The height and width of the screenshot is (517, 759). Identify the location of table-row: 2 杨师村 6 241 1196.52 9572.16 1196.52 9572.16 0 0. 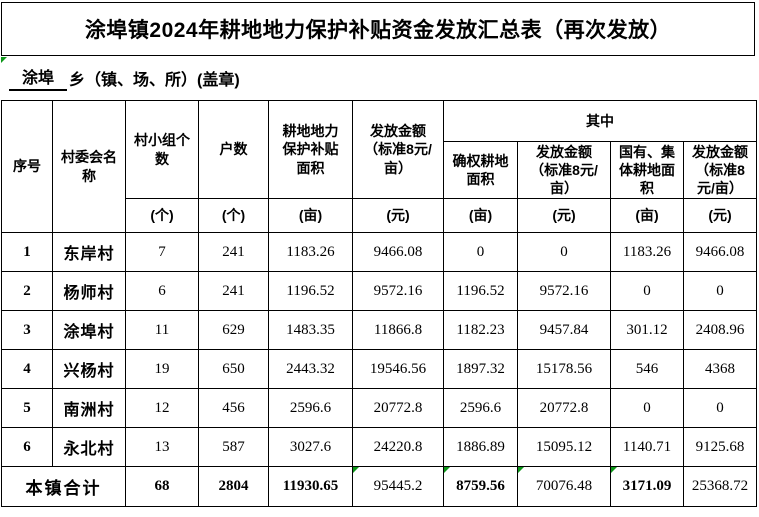
(379, 291).